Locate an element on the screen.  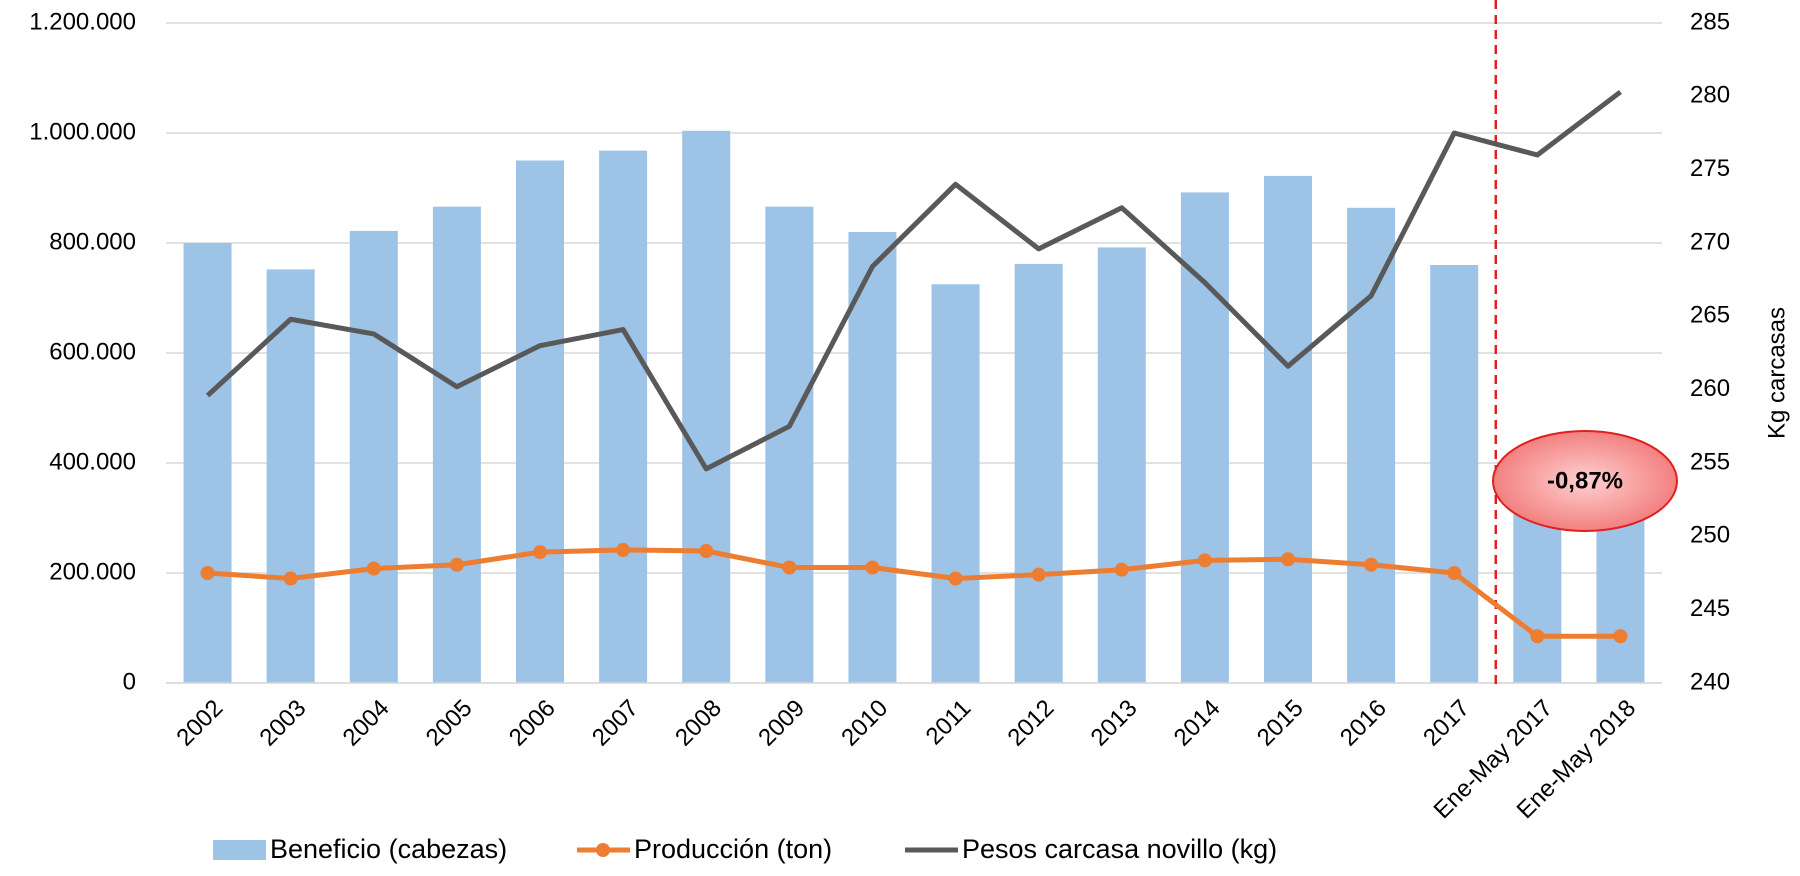
y-tick-label: 1.200.000 is located at coordinates (82, 21).